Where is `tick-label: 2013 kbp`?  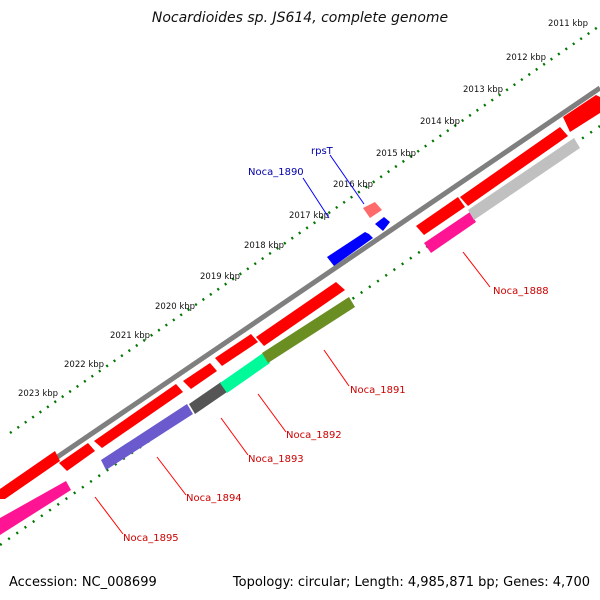
tick-label: 2013 kbp is located at coordinates (483, 90).